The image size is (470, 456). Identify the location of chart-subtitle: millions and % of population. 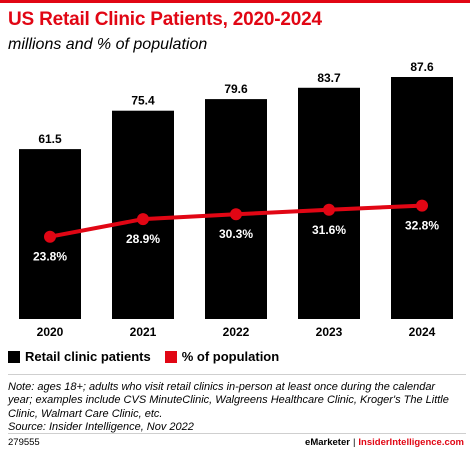
(108, 44).